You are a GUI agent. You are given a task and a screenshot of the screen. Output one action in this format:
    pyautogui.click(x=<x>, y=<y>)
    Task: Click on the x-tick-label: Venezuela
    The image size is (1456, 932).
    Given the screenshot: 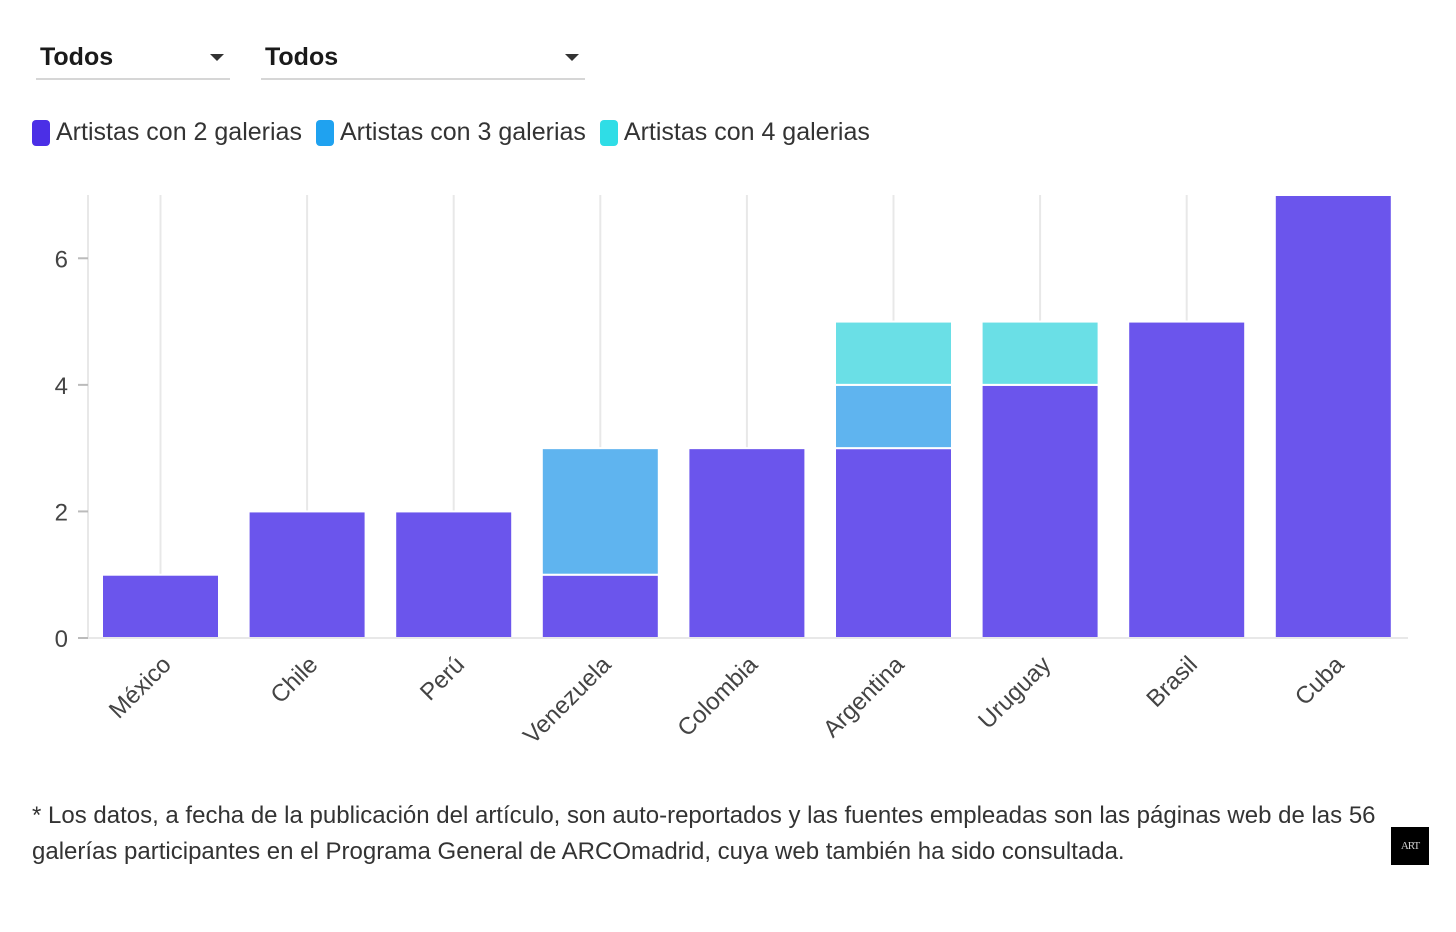 What is the action you would take?
    pyautogui.click(x=567, y=700)
    